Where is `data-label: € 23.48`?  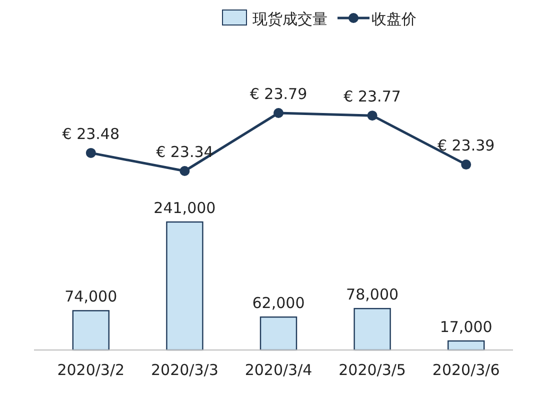 data-label: € 23.48 is located at coordinates (91, 133).